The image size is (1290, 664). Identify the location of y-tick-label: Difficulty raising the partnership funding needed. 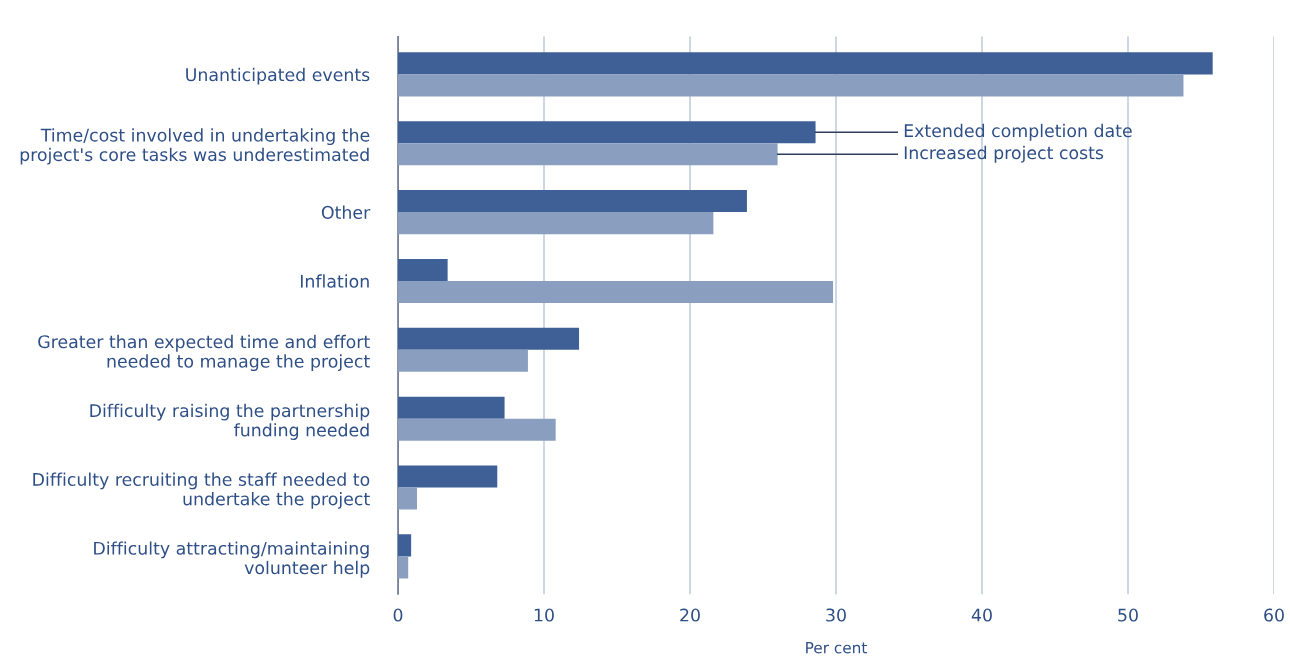
(230, 421).